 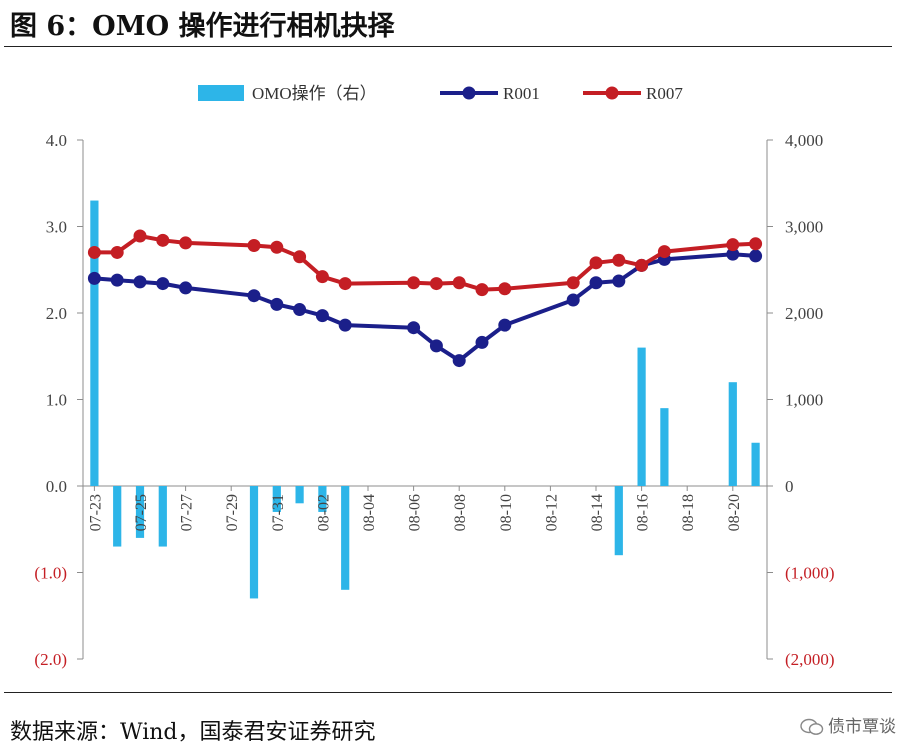 I want to click on legend-r001-label: R001, so click(x=521, y=93).